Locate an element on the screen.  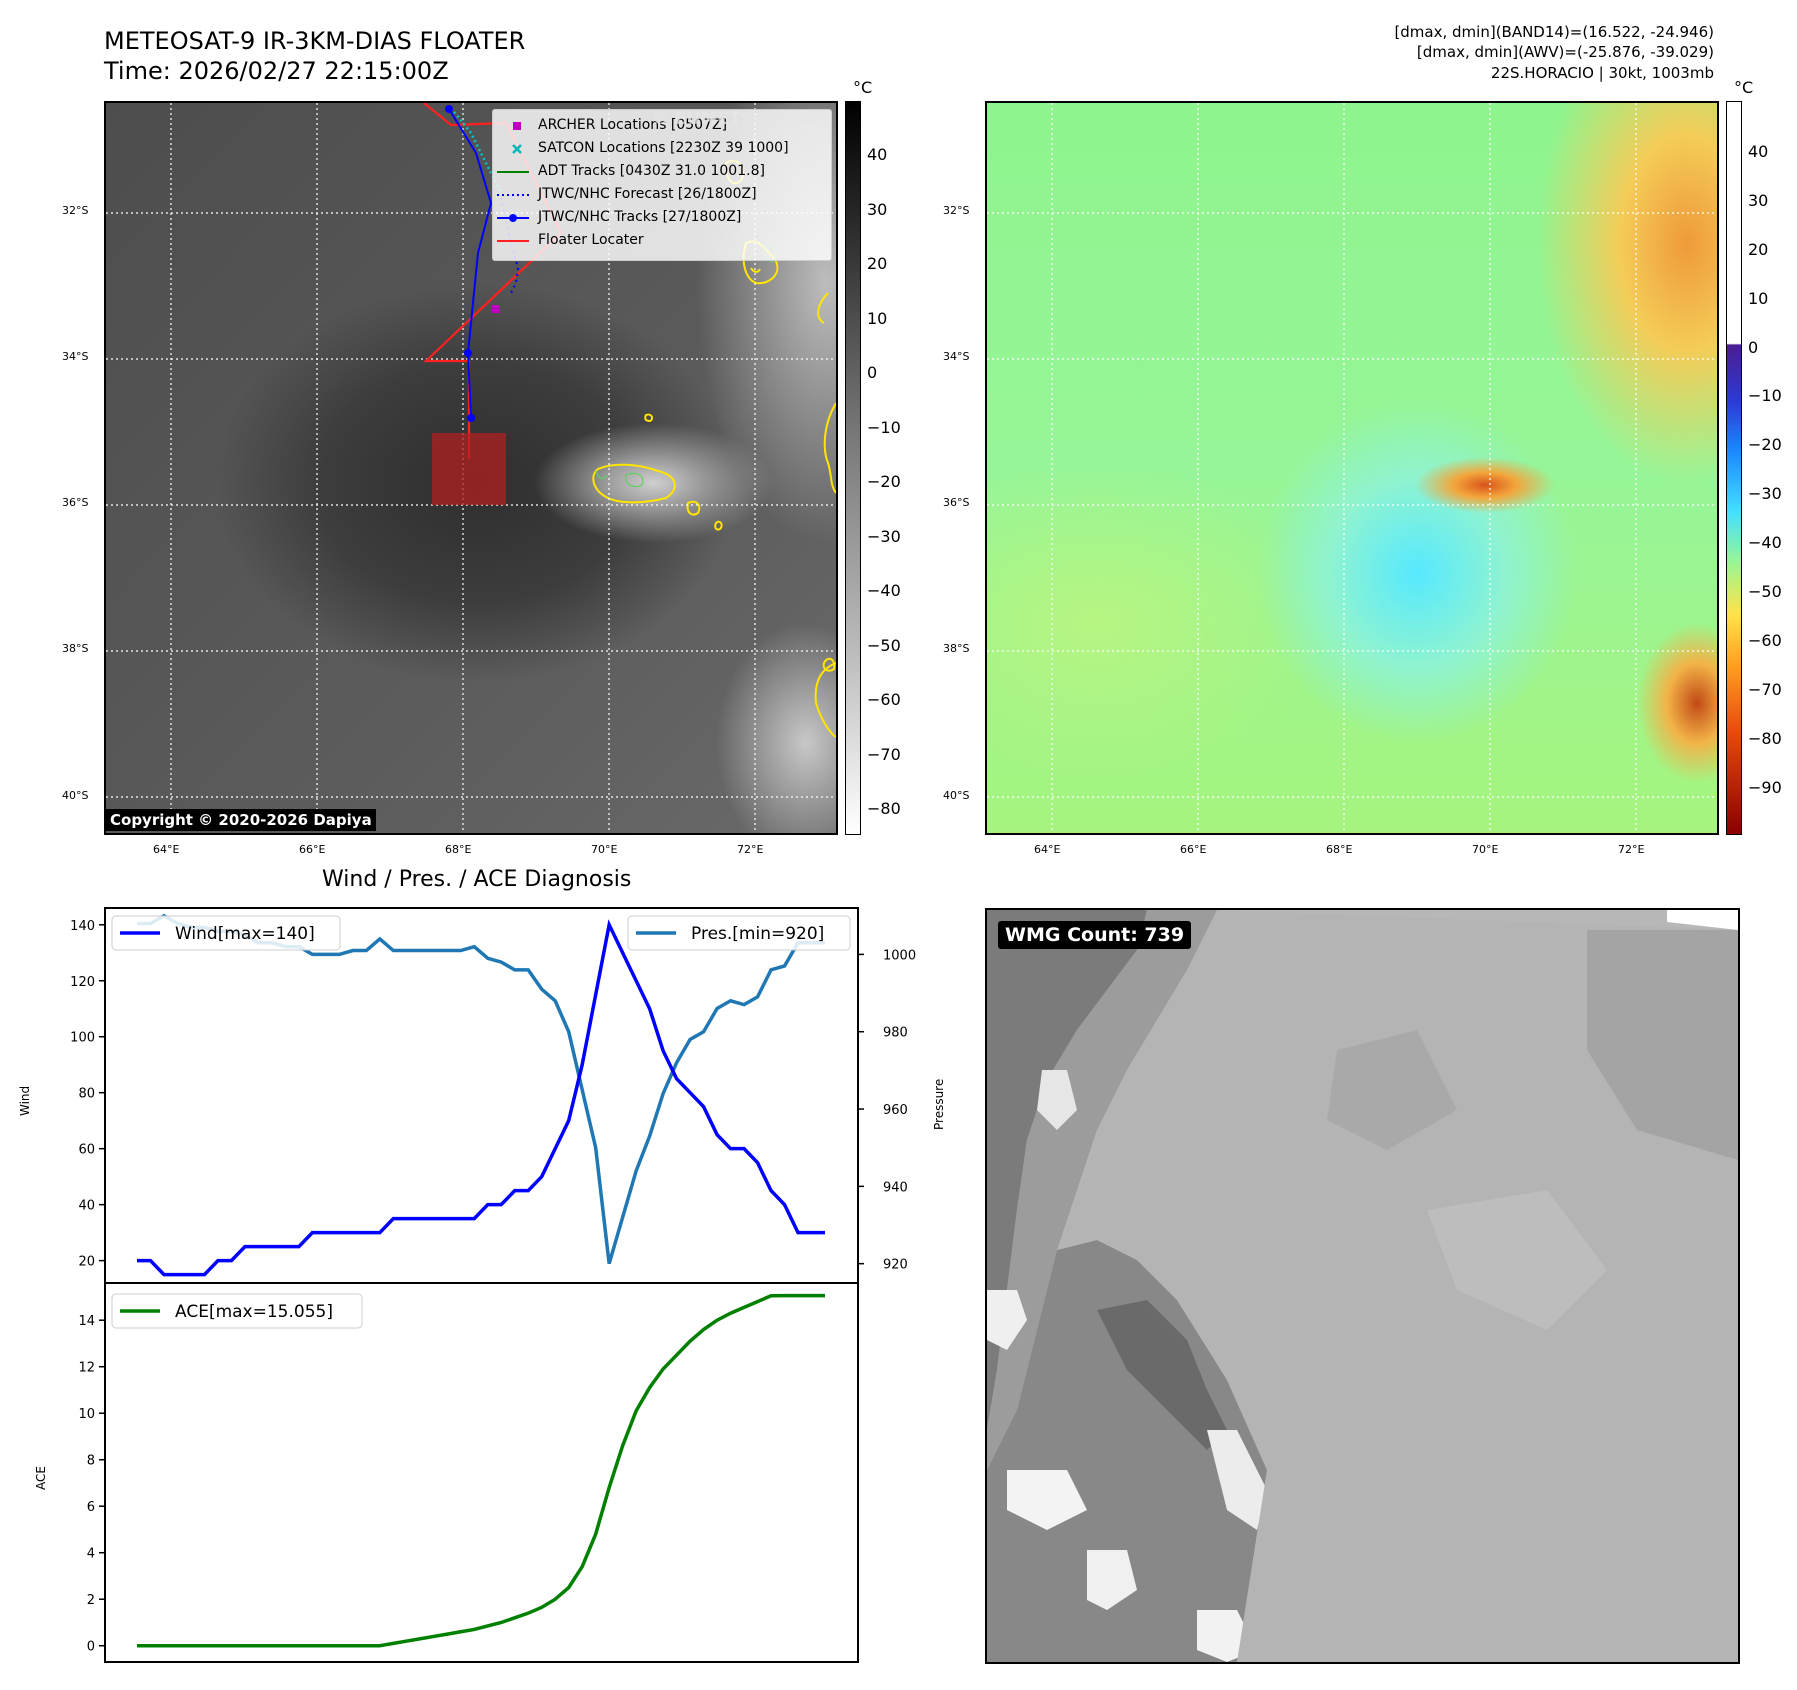
green-line-icon is located at coordinates (513, 172).